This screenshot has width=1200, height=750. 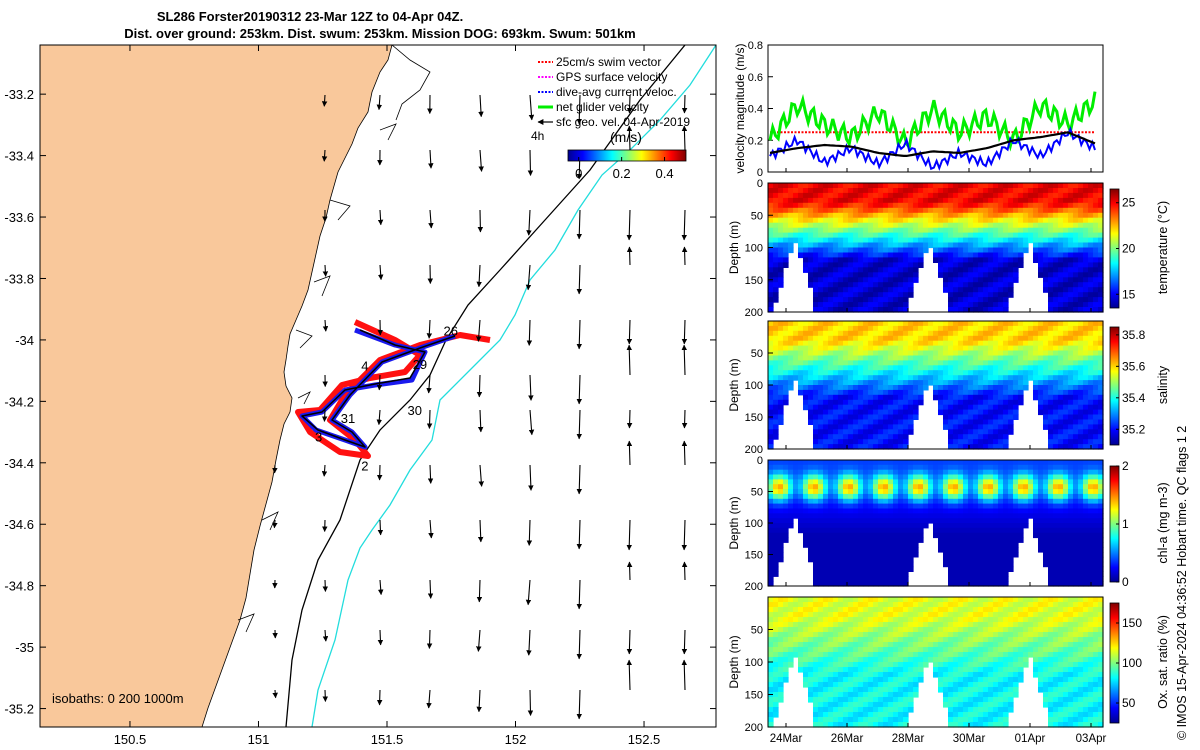 I want to click on velocity-arrow, so click(x=684, y=256).